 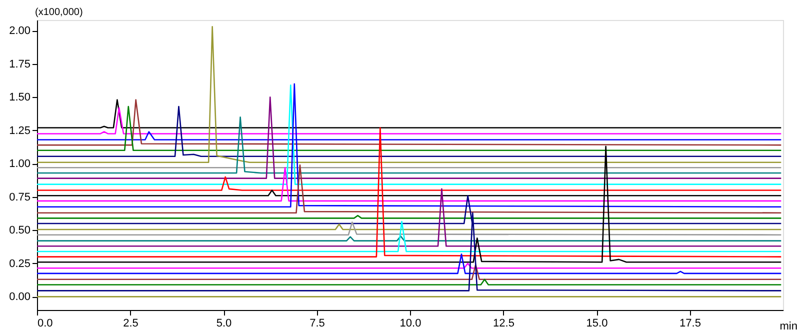 I want to click on y-tick-label: 2.00, so click(x=19, y=31).